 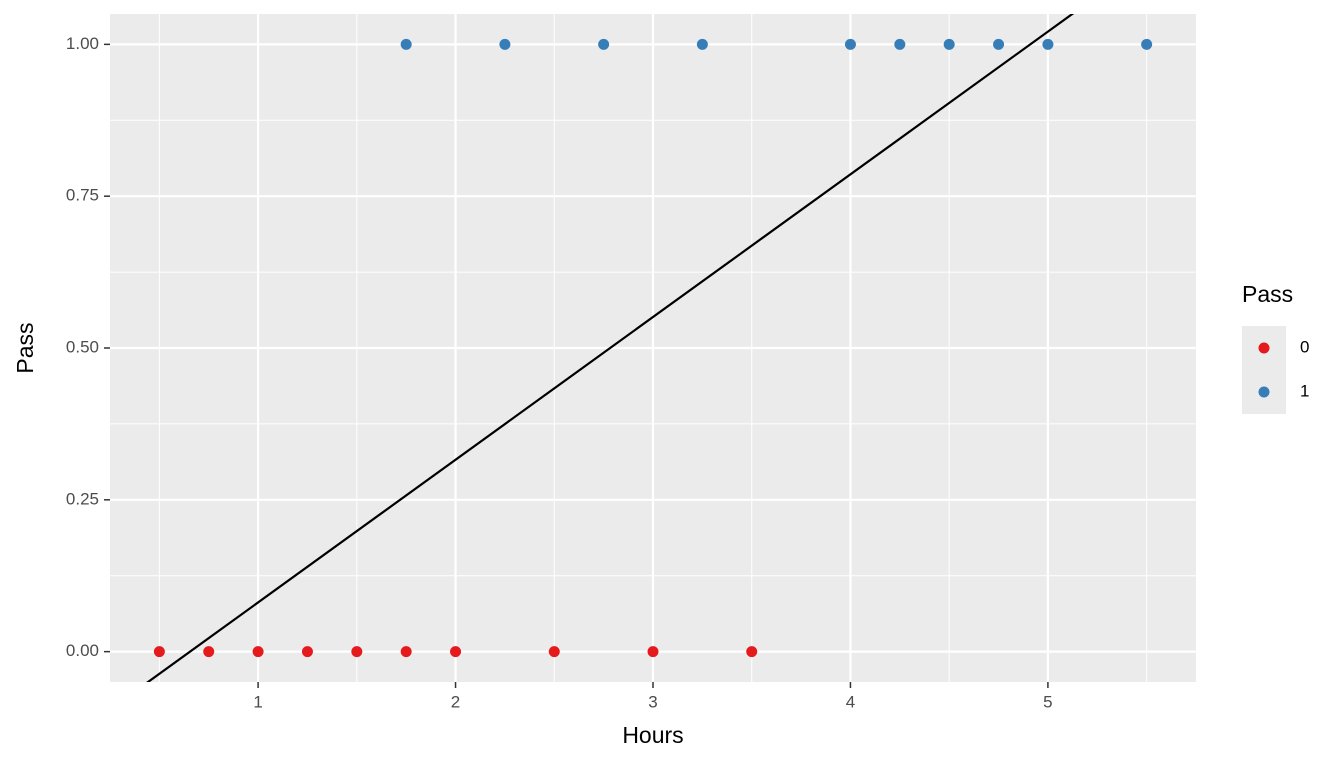 I want to click on x-tick-label: 5, so click(x=1047, y=701).